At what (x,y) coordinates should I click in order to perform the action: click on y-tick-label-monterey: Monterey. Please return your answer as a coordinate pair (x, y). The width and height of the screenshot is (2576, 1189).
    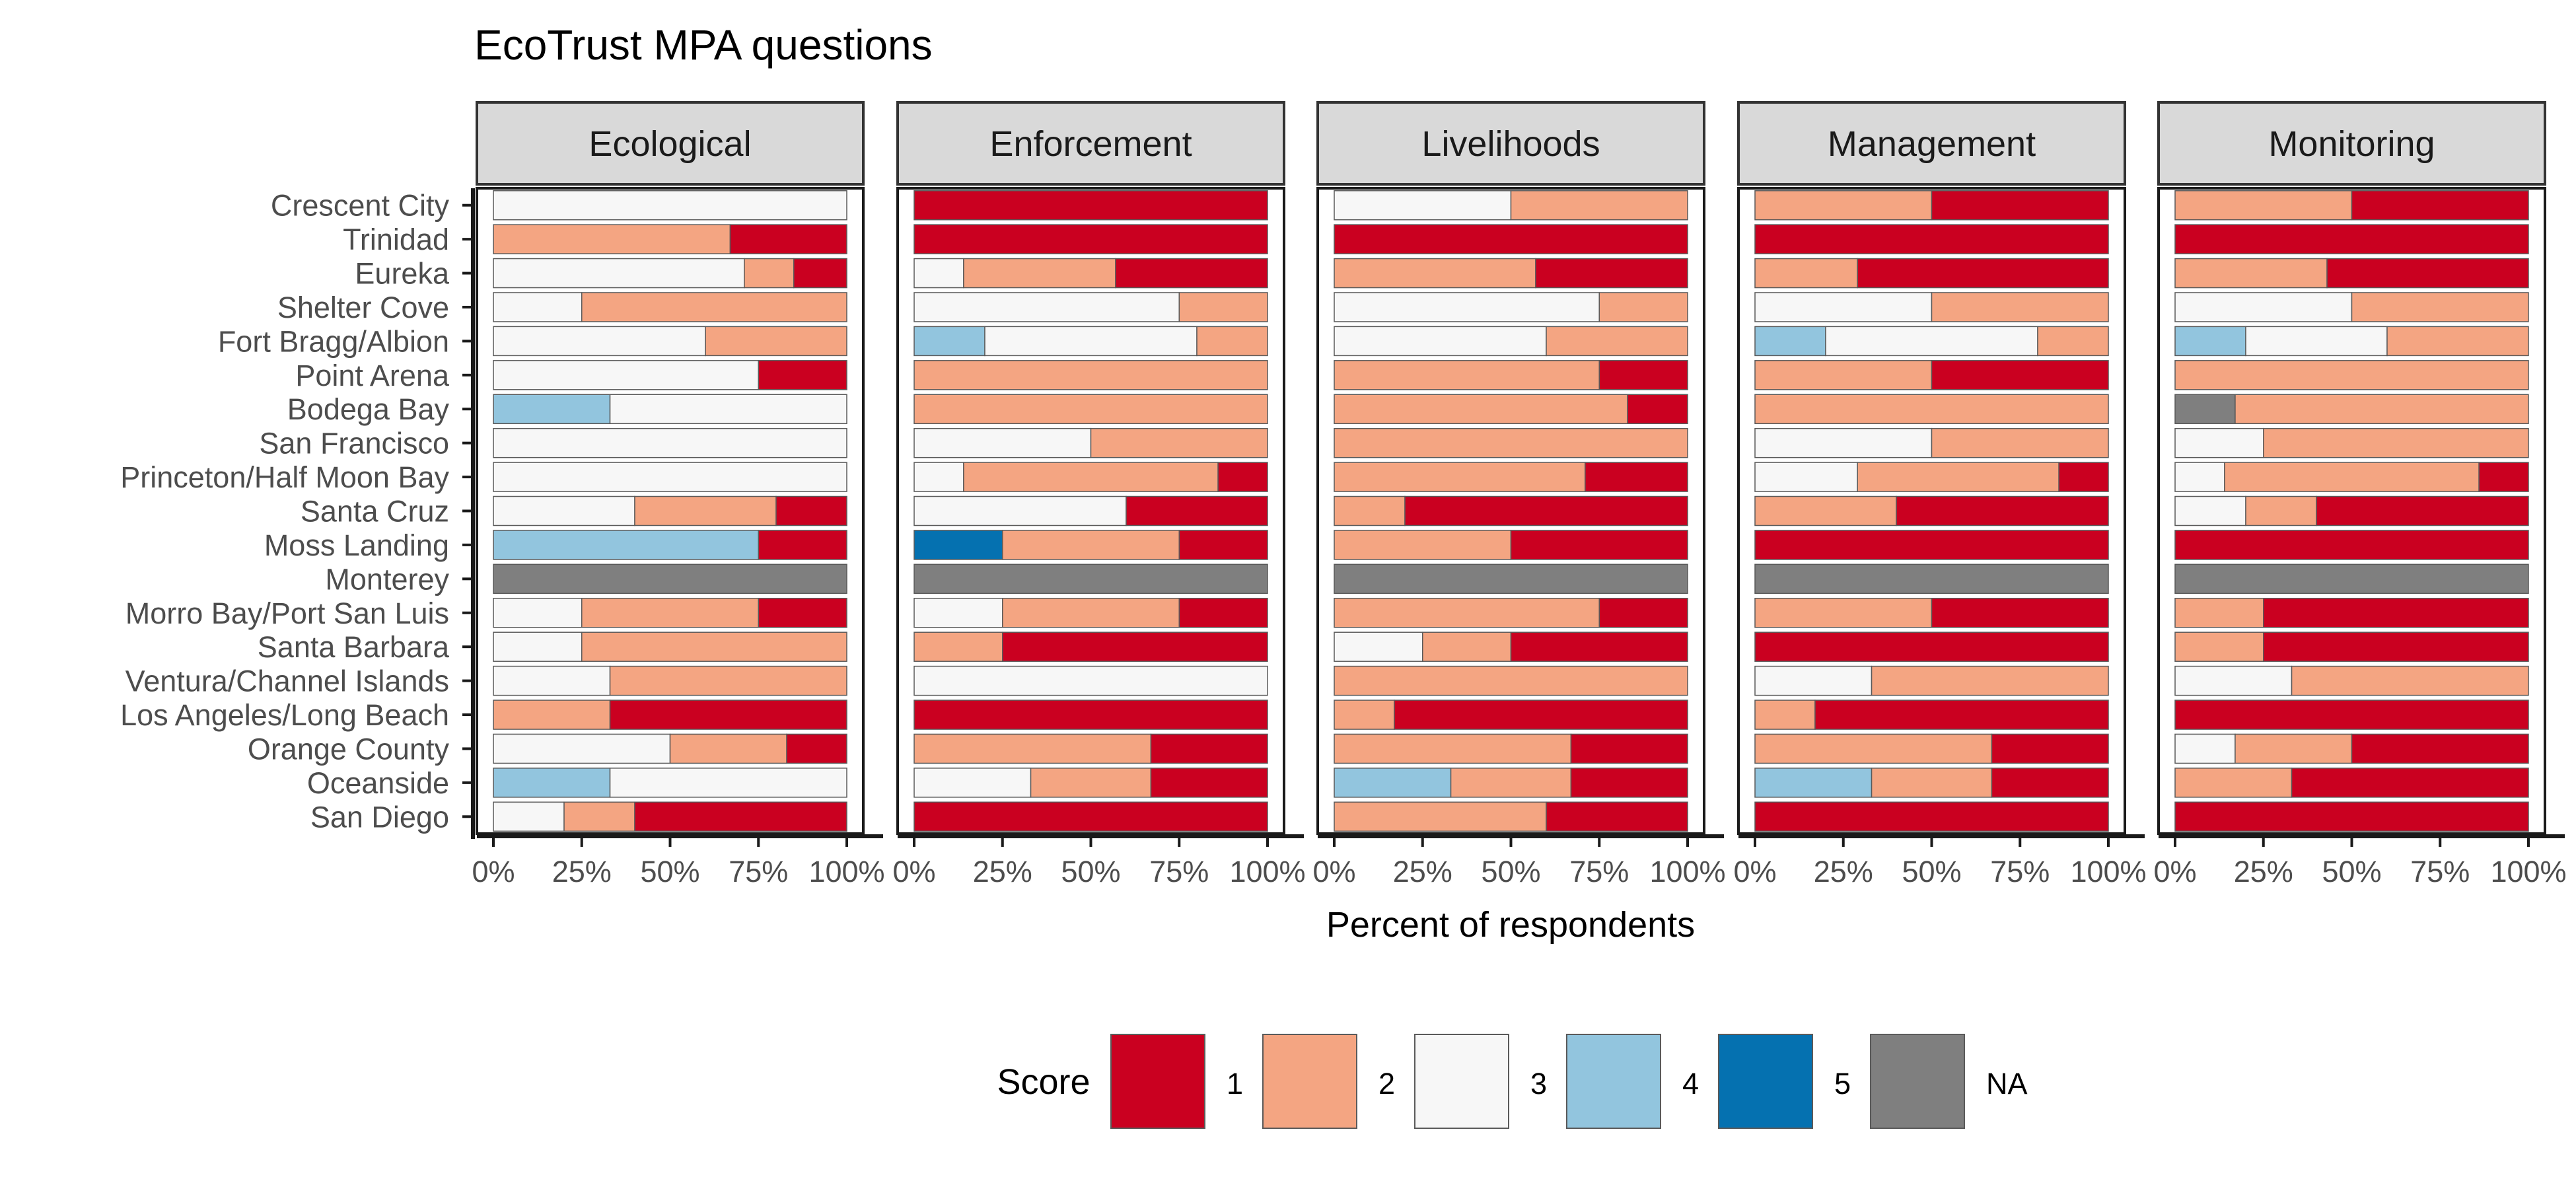
    Looking at the image, I should click on (387, 579).